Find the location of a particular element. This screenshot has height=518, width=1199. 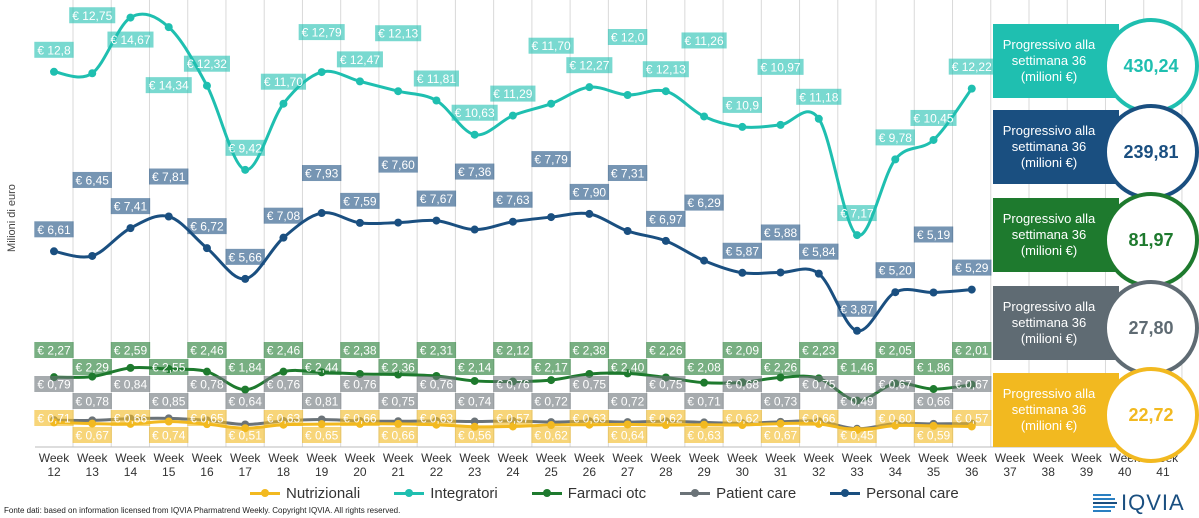

data-label-group: € 5,29 is located at coordinates (972, 267).